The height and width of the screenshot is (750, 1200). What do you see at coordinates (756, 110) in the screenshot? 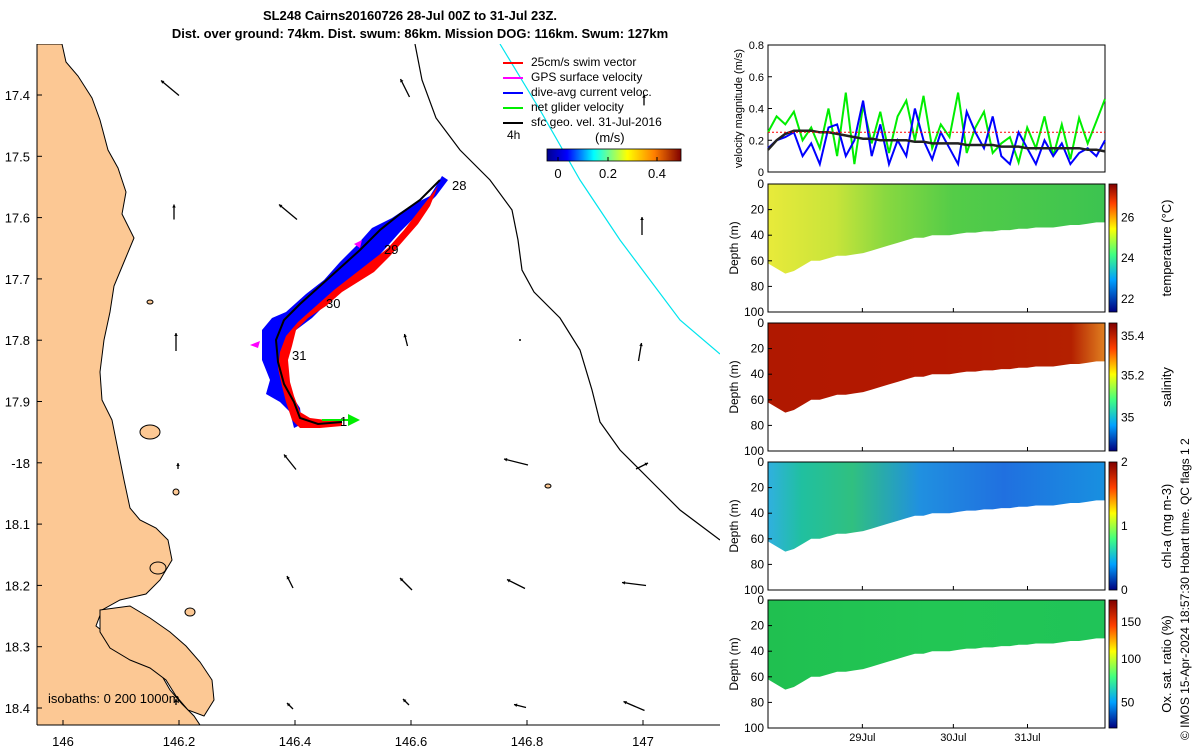
I see `velocity-y-tick-label: 0.4` at bounding box center [756, 110].